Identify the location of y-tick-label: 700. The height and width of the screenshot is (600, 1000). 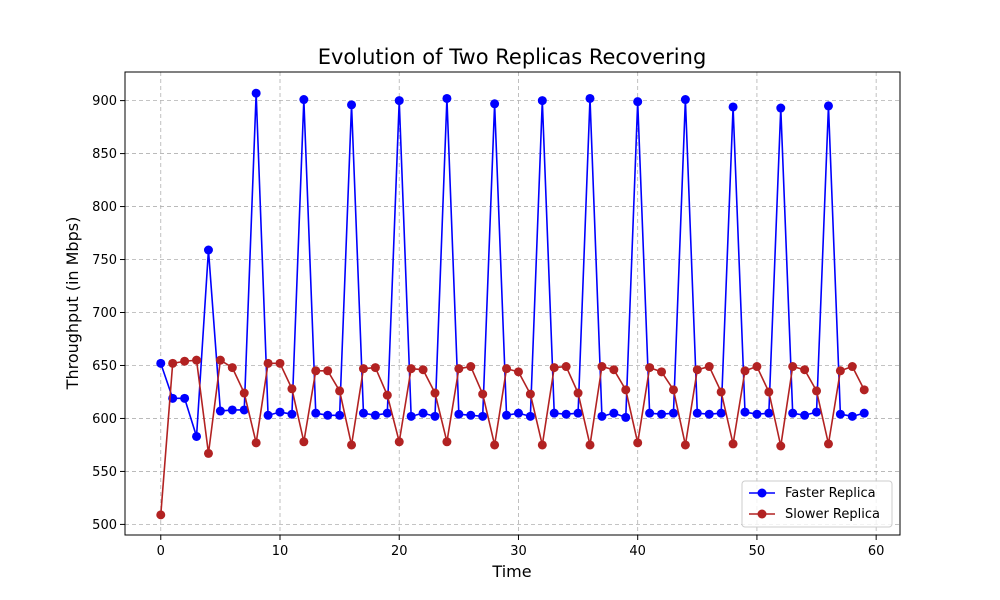
(104, 313).